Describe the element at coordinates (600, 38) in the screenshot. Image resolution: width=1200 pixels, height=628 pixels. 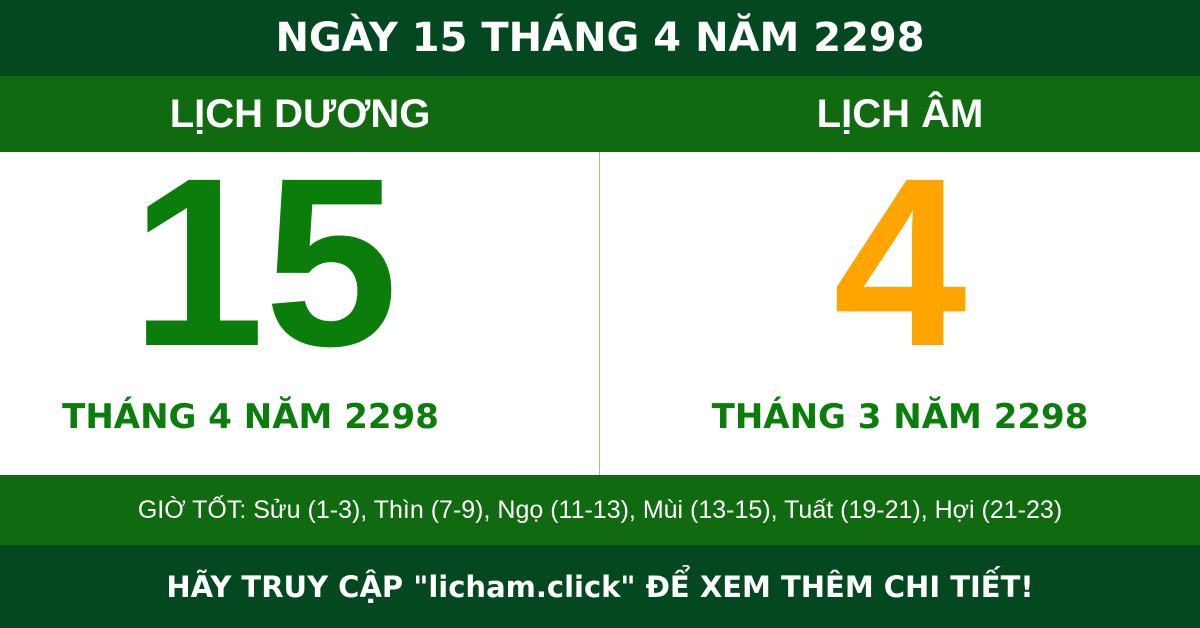
I see `page-title: NGÀY 15 THÁNG 4 NĂM 2298` at that location.